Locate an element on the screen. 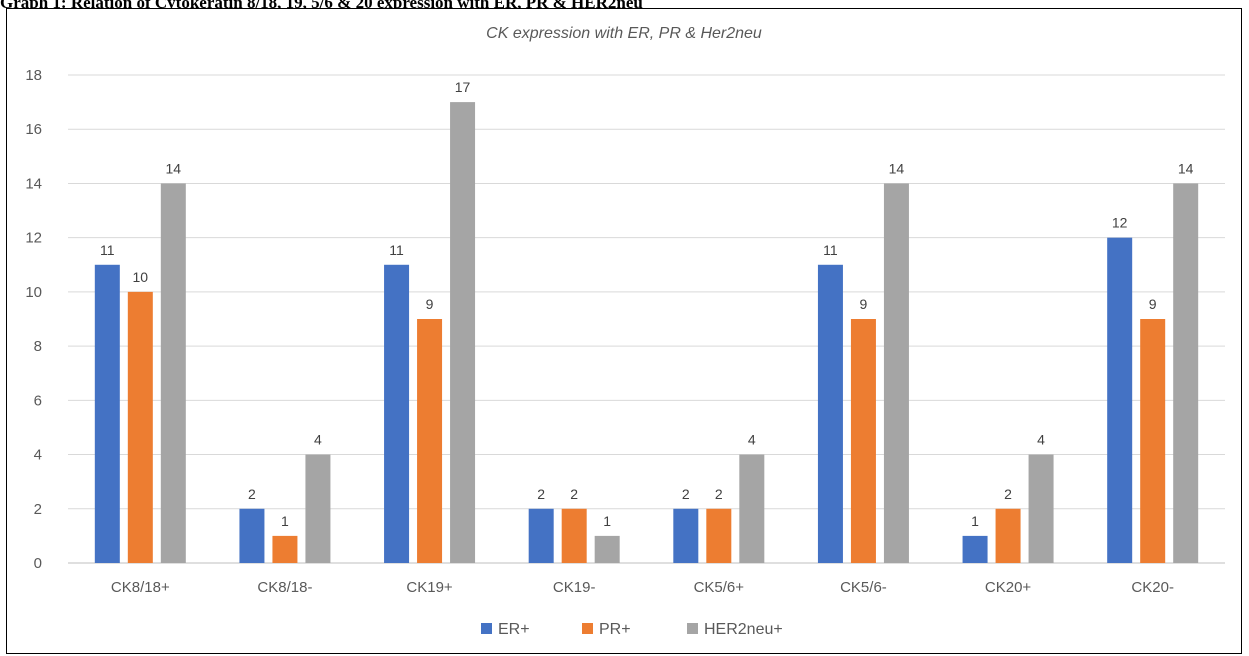 Image resolution: width=1249 pixels, height=656 pixels. x-tick-label: CK8/18+ is located at coordinates (140, 587).